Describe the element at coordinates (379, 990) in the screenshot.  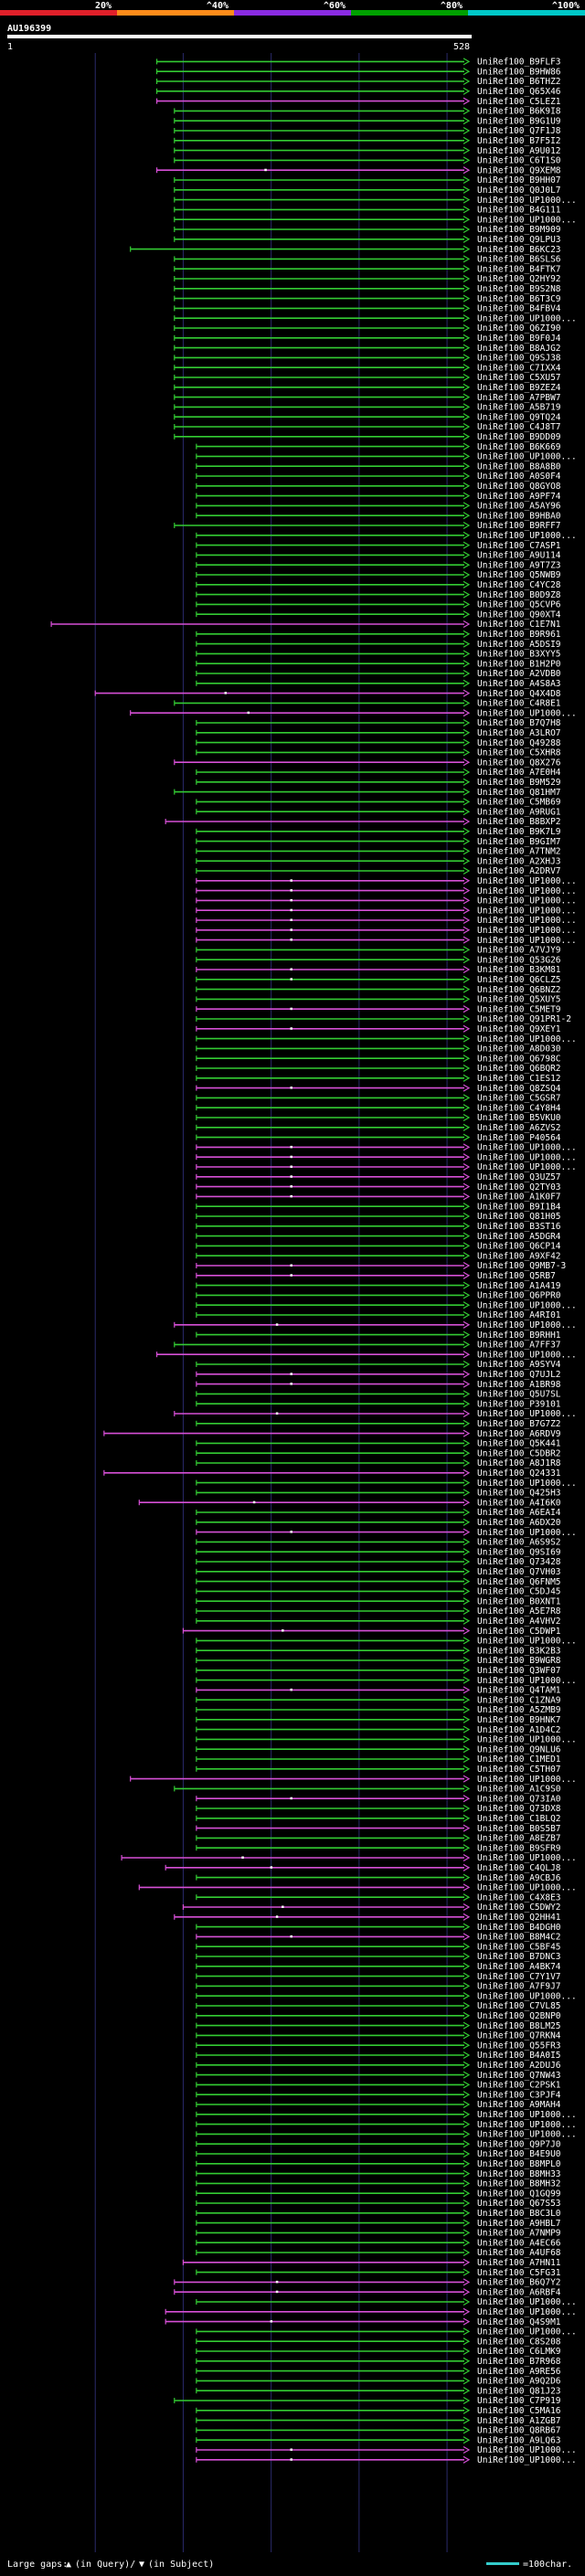
I see `hit-row: UniRef100_Q6BNZ2` at that location.